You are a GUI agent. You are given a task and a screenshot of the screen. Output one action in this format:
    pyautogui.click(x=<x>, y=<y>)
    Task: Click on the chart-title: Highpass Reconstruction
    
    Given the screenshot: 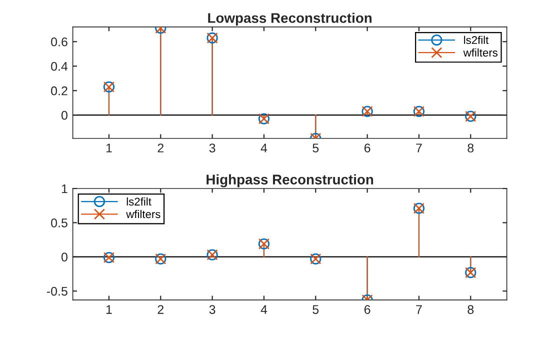 What is the action you would take?
    pyautogui.click(x=290, y=181)
    